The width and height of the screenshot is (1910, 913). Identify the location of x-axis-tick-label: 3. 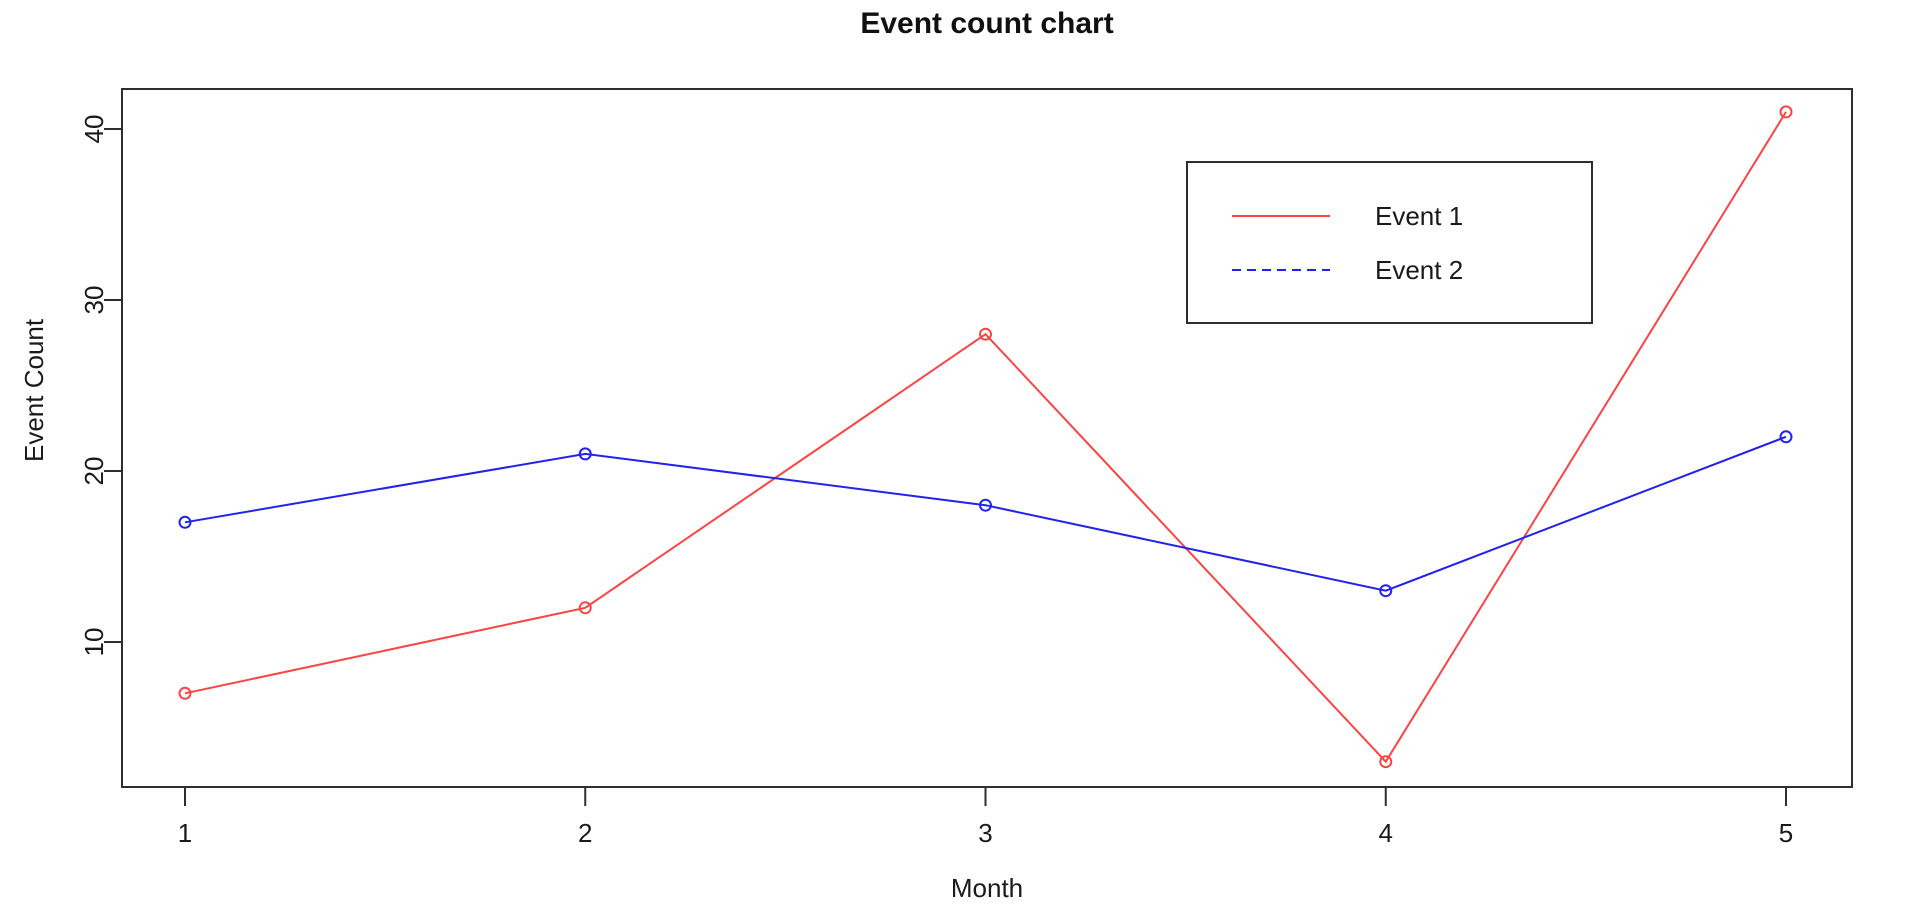
(985, 833).